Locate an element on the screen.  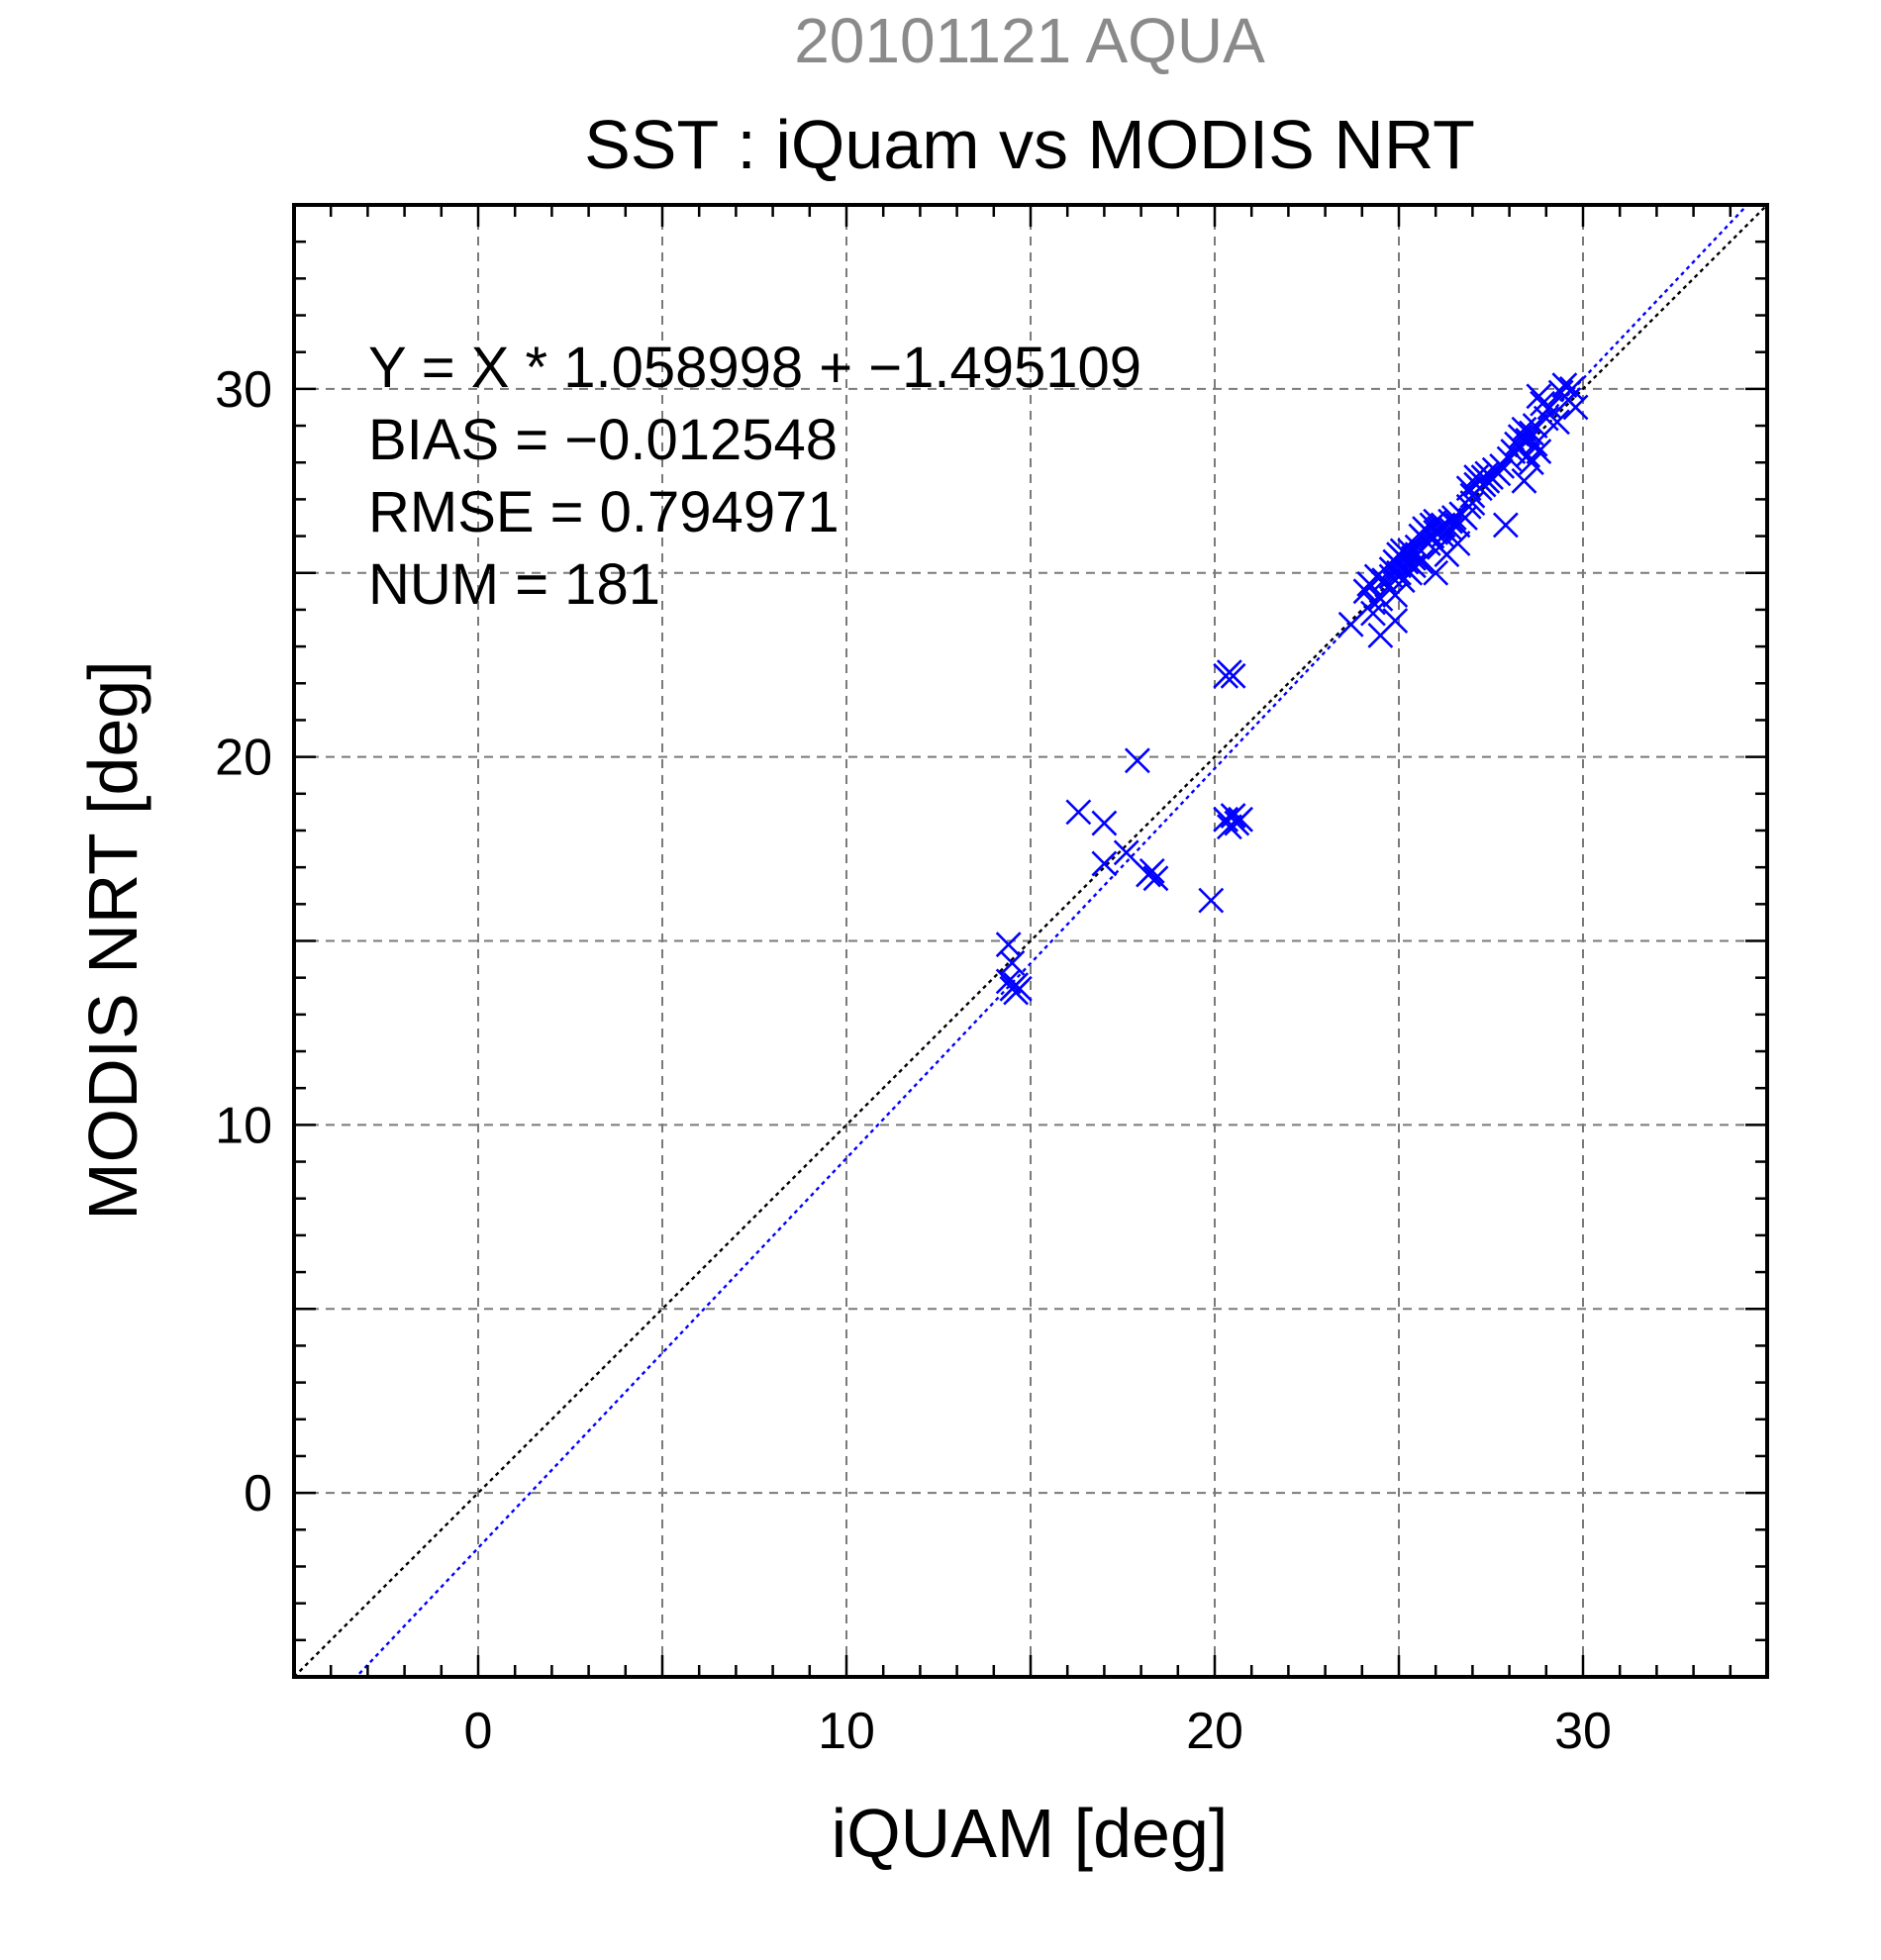
chart-subtitle: 20101121 AQUA is located at coordinates (1030, 40).